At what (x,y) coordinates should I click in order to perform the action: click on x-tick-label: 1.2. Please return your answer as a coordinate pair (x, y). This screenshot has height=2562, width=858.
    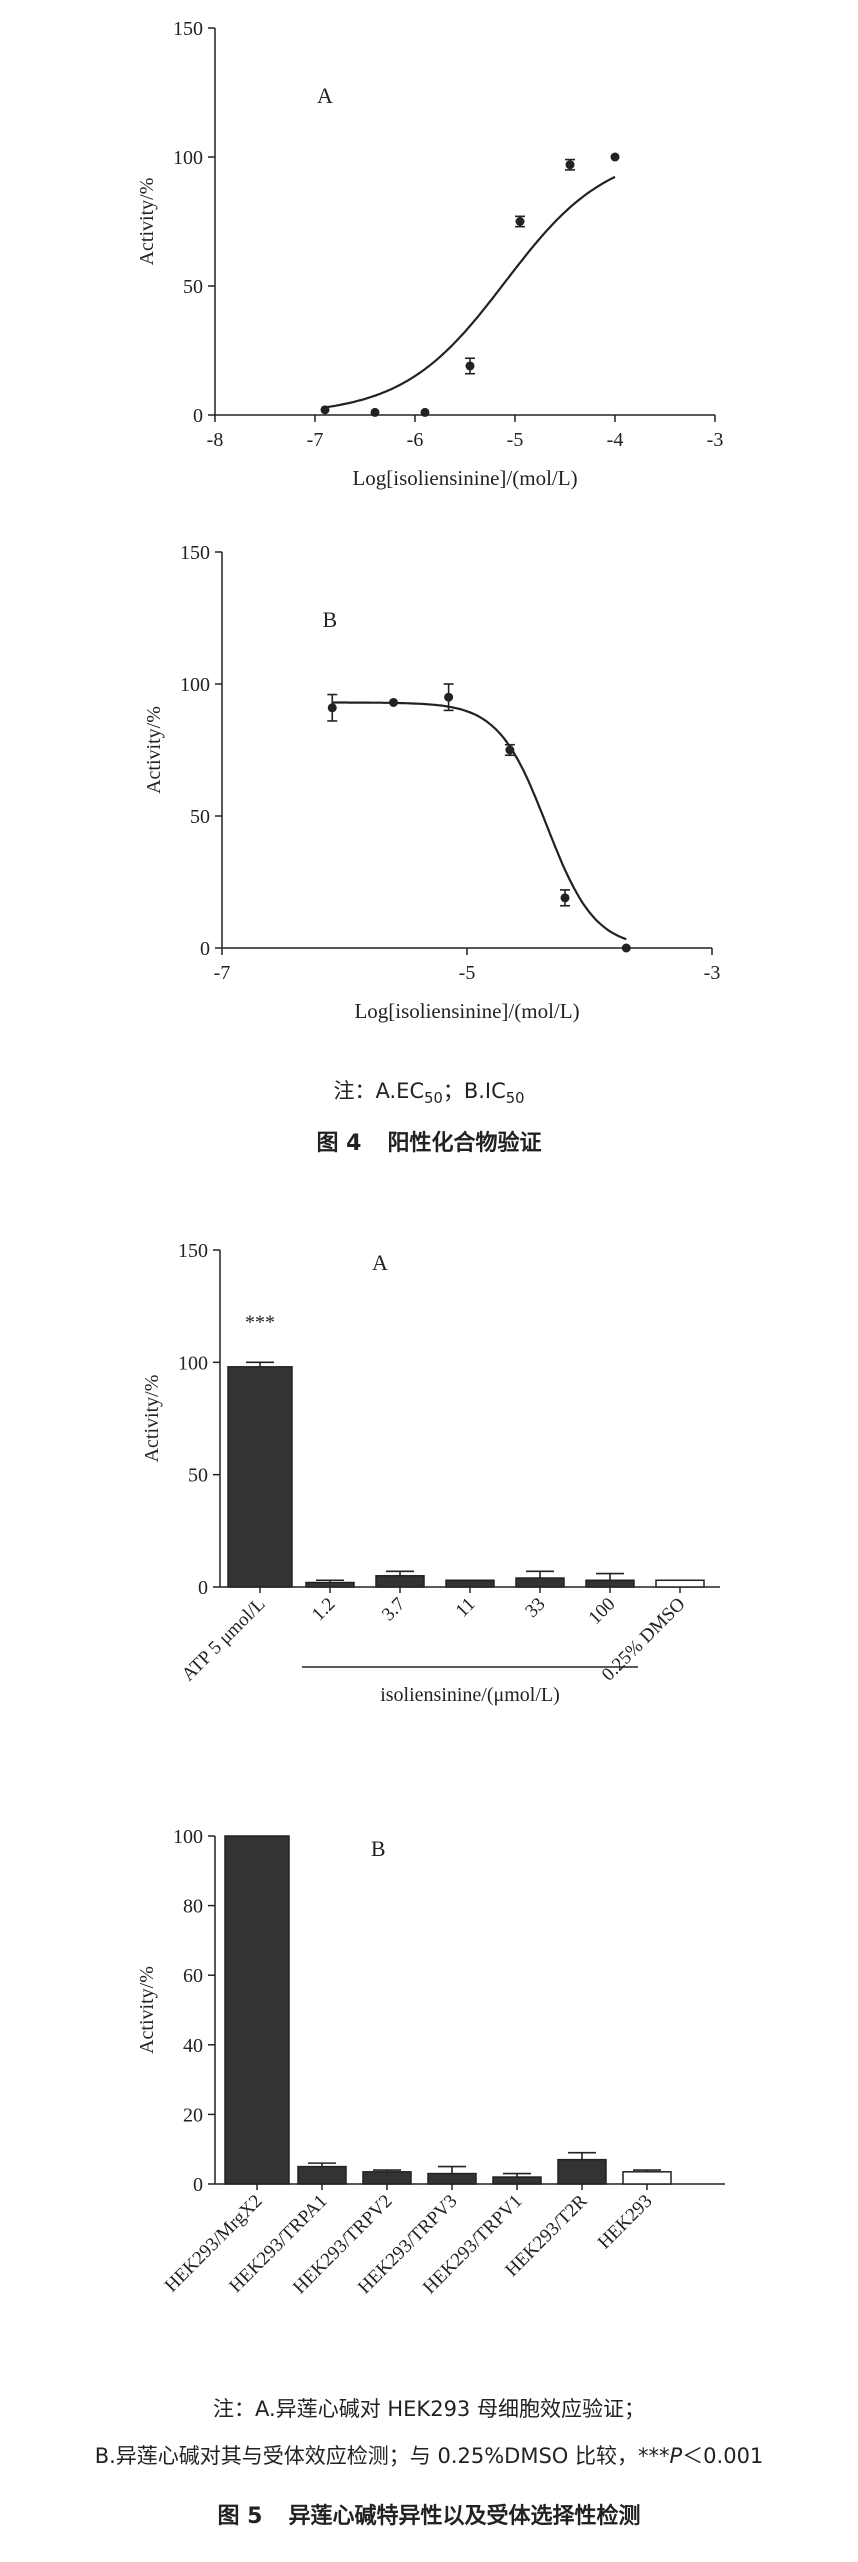
    Looking at the image, I should click on (324, 1610).